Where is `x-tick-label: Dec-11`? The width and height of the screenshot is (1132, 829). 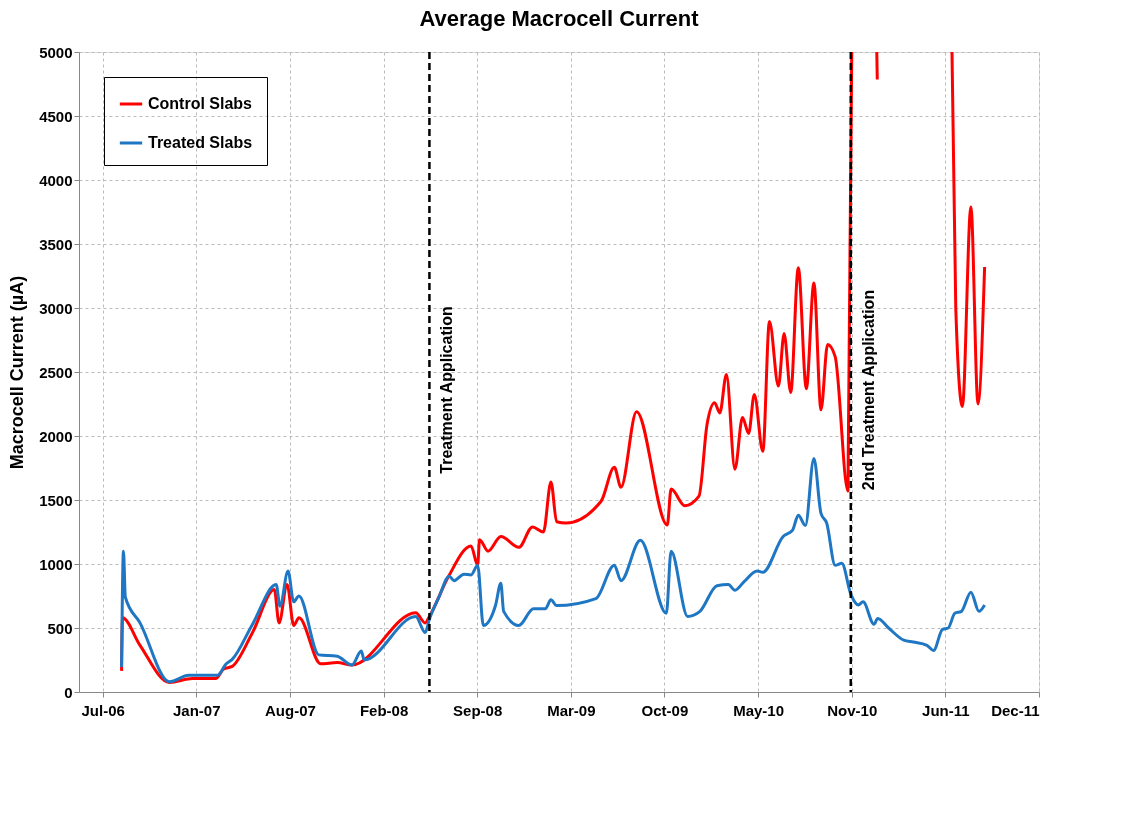
x-tick-label: Dec-11 is located at coordinates (1015, 710).